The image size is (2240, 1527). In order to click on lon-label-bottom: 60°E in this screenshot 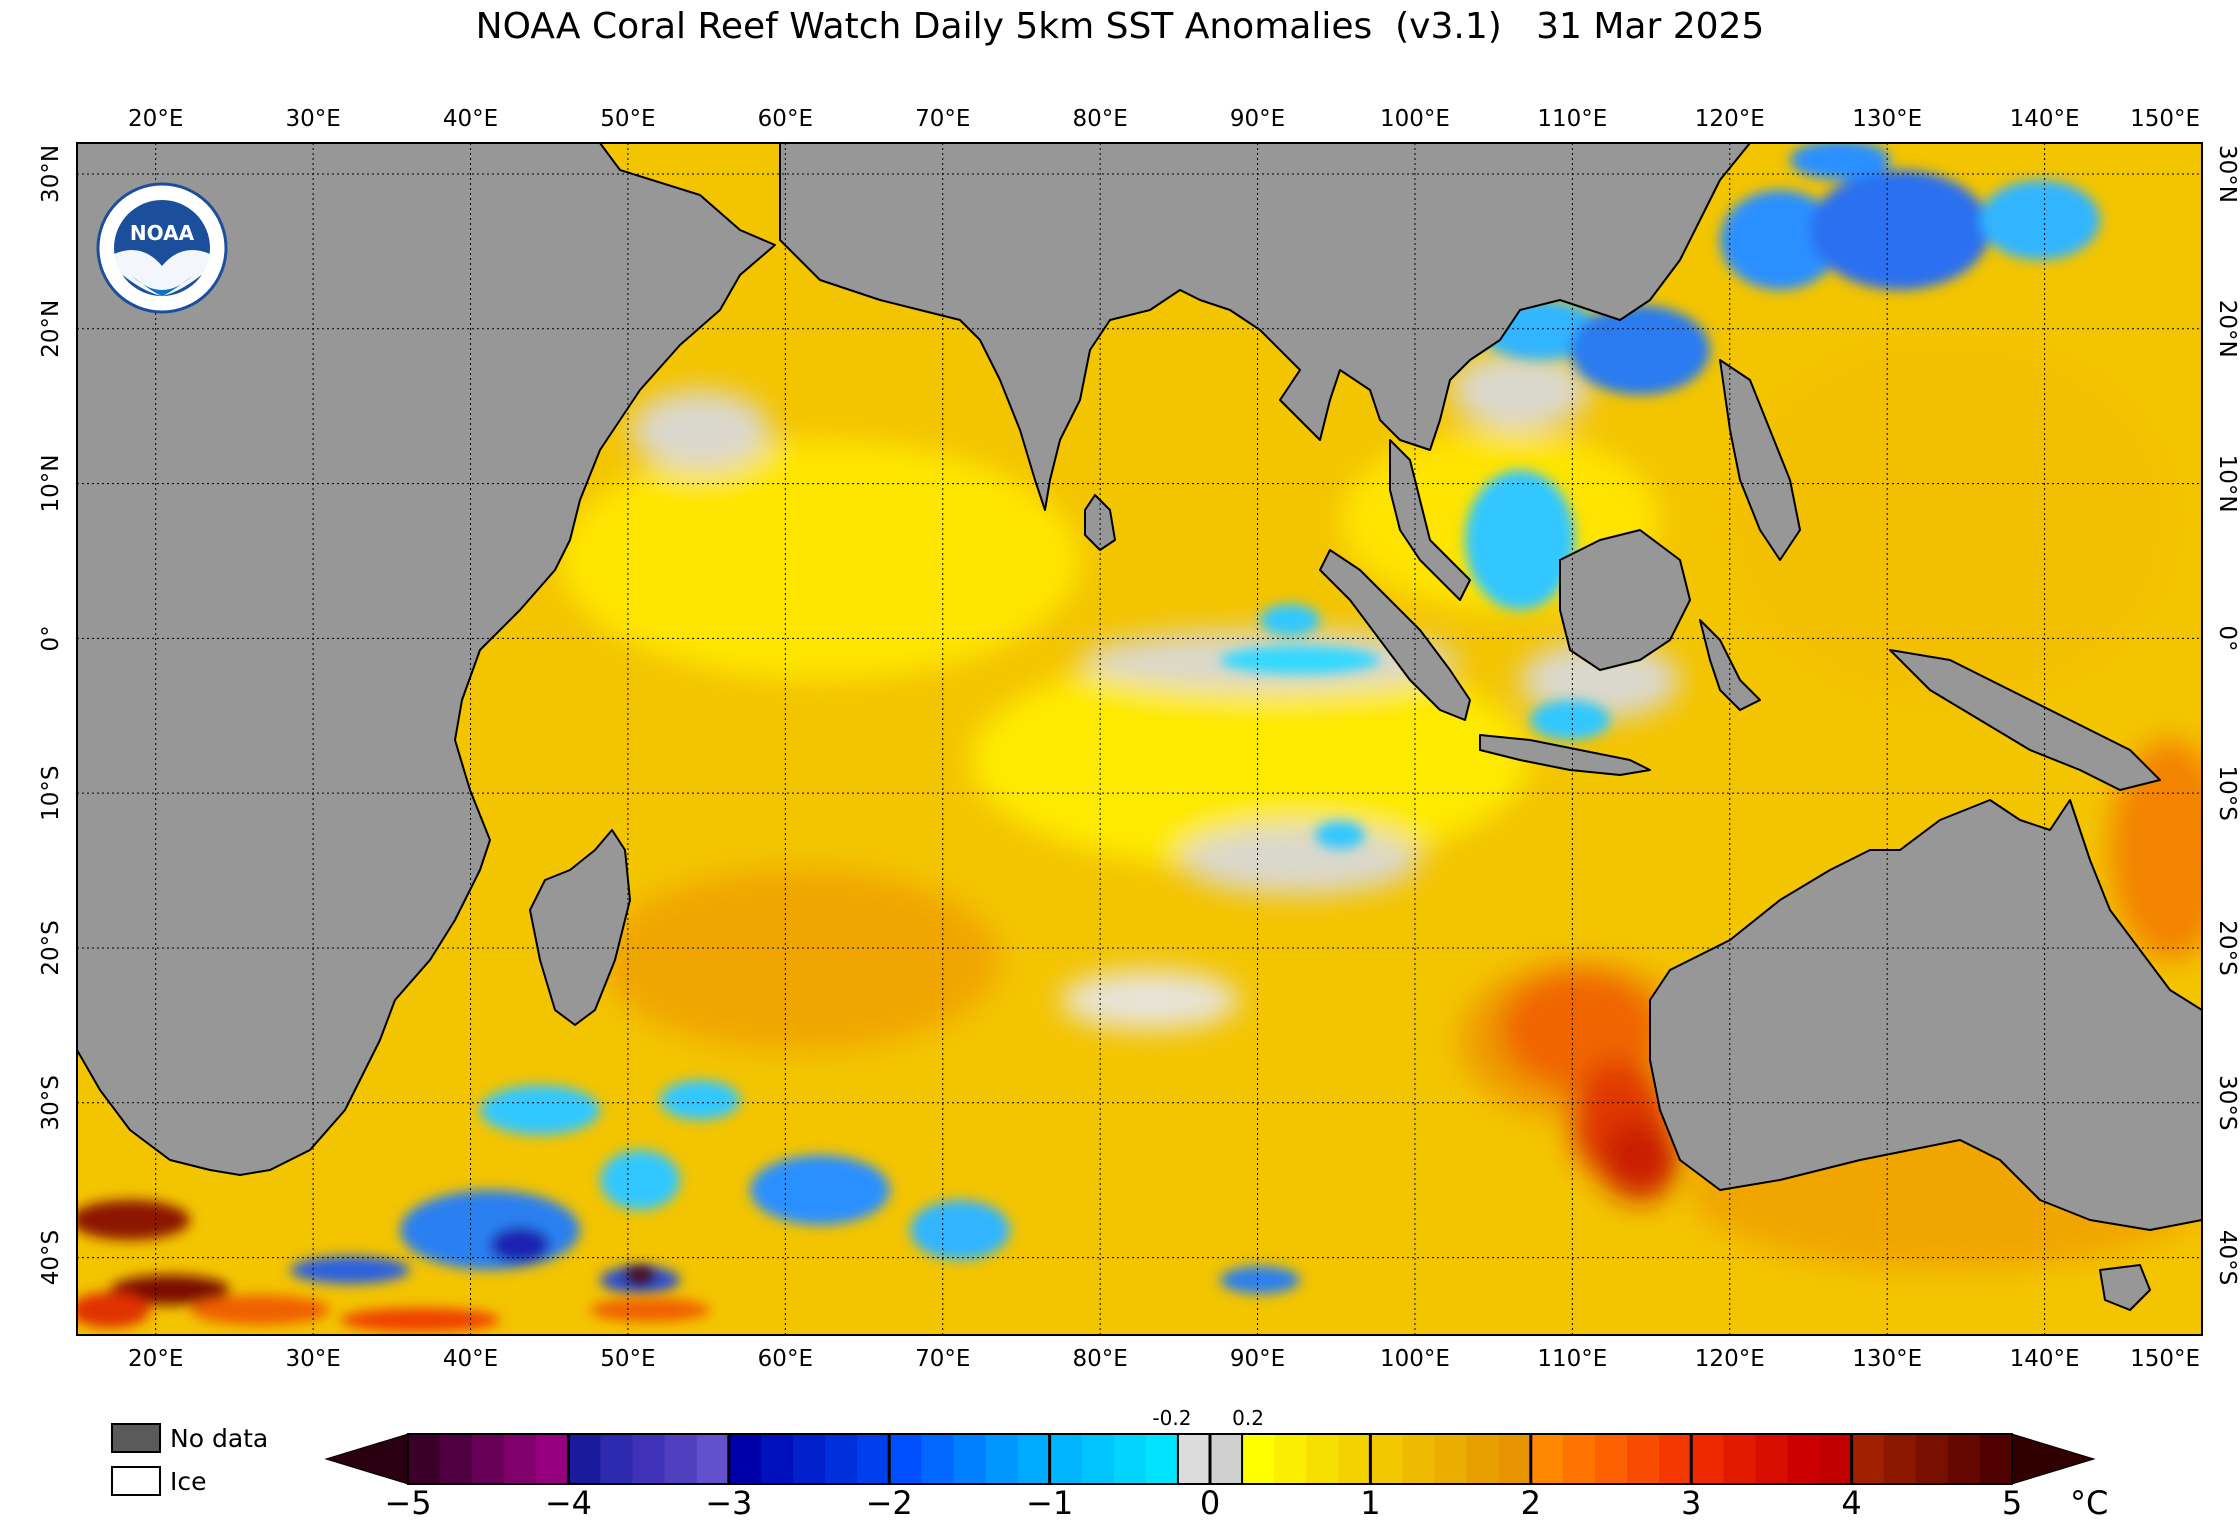, I will do `click(785, 1359)`.